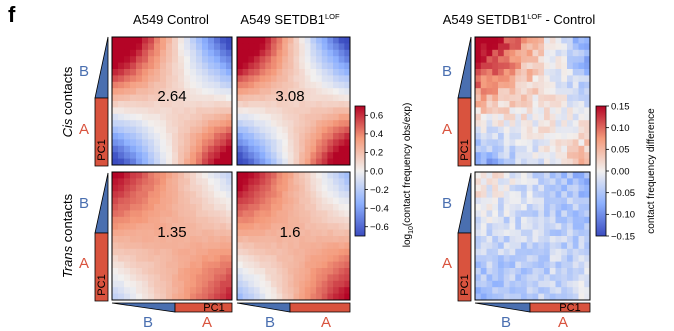 The image size is (674, 331). What do you see at coordinates (623, 236) in the screenshot?
I see `colorbar-tick-label: −0.15` at bounding box center [623, 236].